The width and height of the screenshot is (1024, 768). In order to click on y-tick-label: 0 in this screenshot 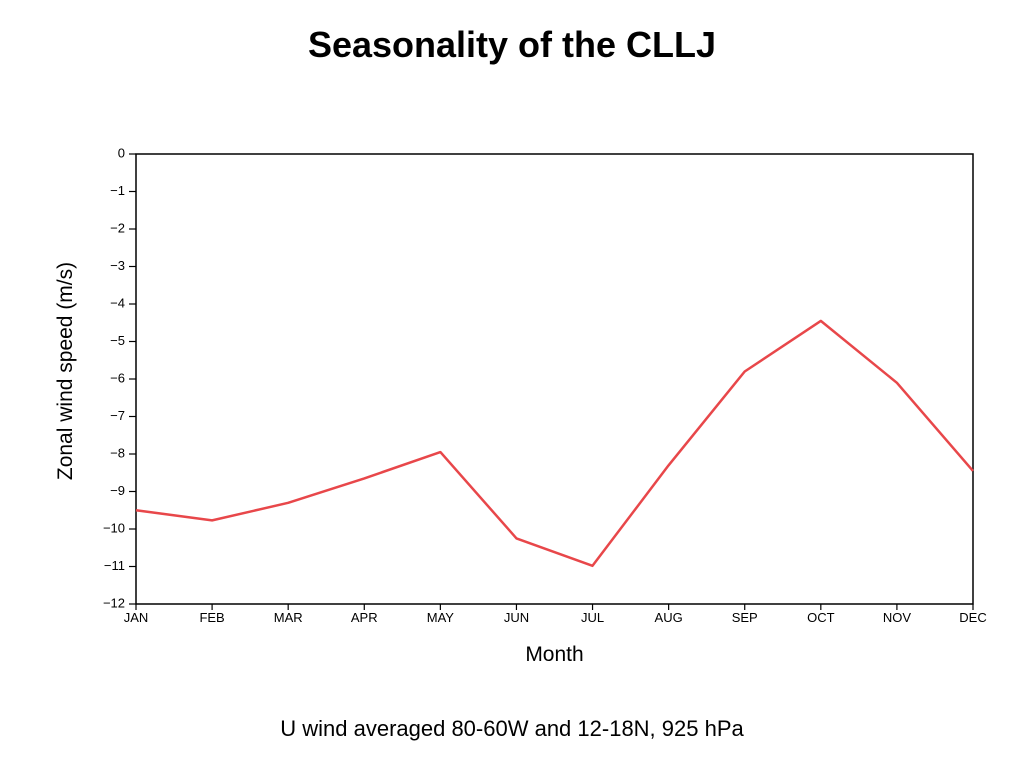, I will do `click(121, 152)`.